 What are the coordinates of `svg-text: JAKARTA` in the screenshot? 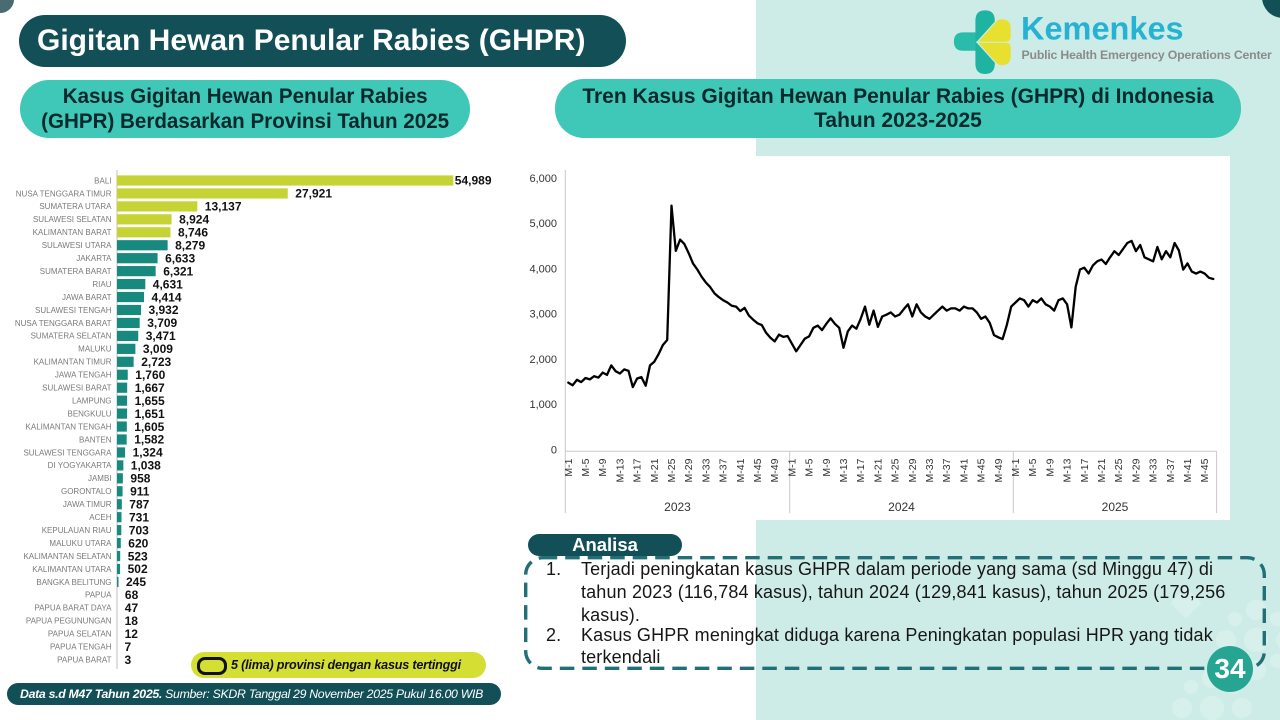 It's located at (94, 258).